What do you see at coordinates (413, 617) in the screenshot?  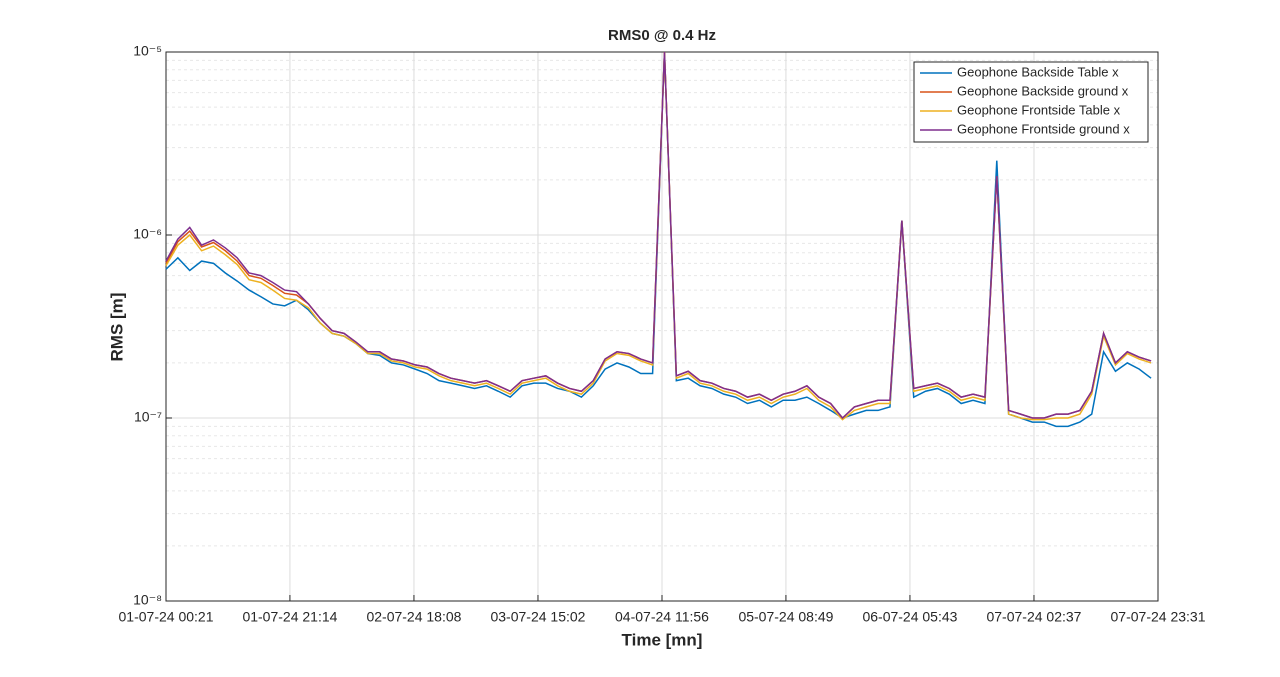 I see `x-tick-label: 02-07-24 18:08` at bounding box center [413, 617].